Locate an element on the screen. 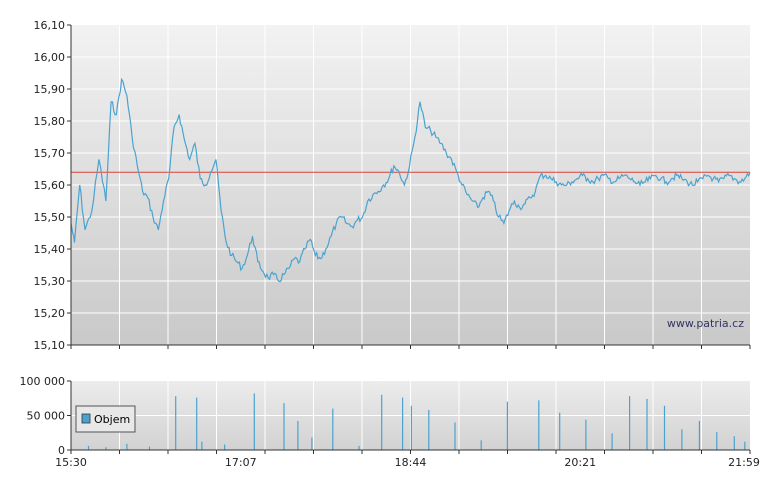 This screenshot has width=780, height=490. x-tick-label: 20:21 is located at coordinates (580, 462).